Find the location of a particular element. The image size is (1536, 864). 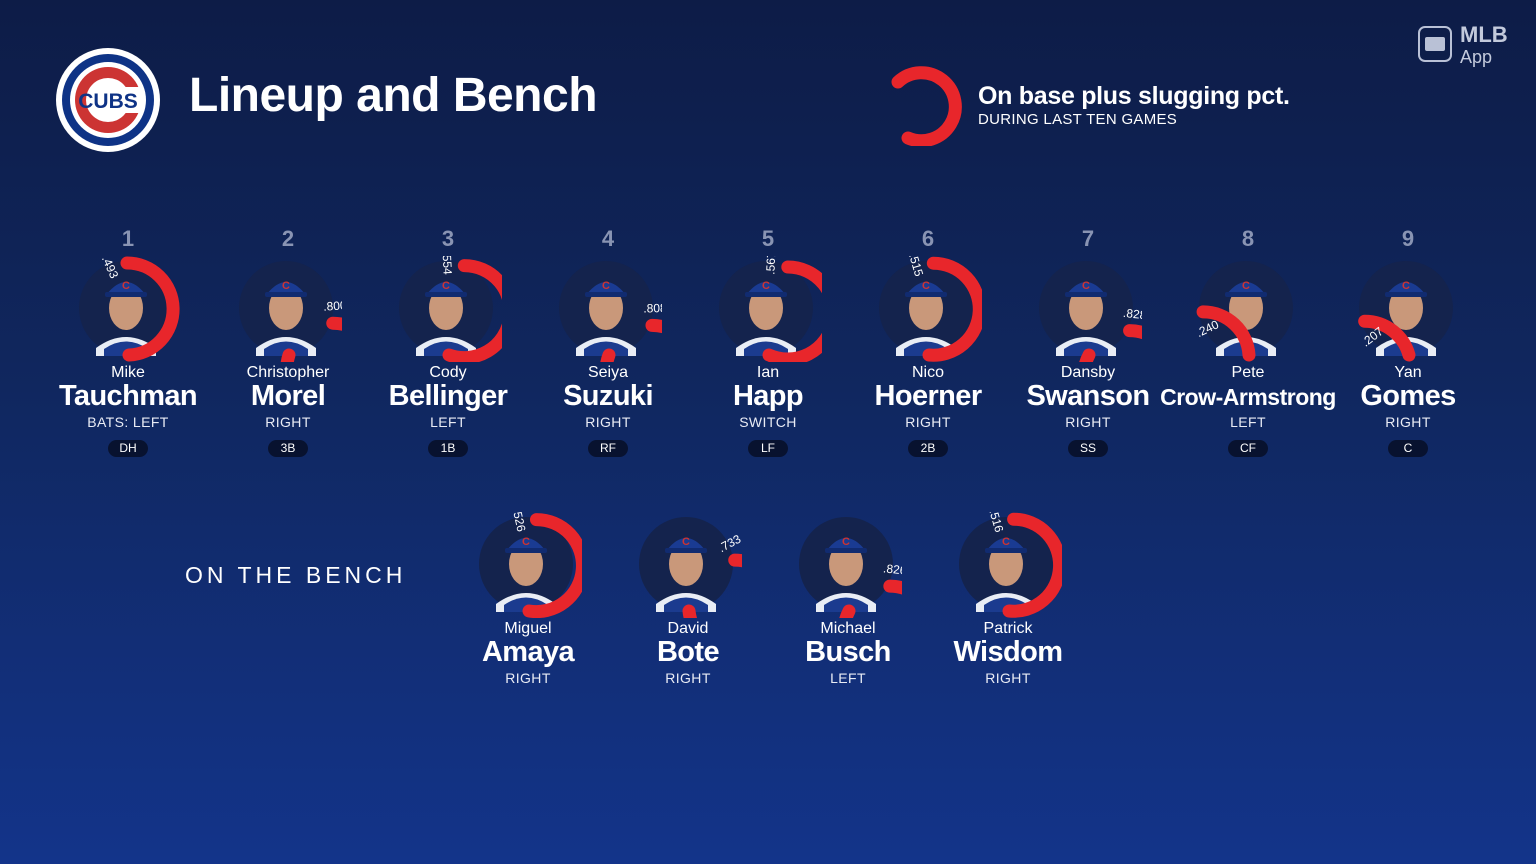

ops-ring: C .733 is located at coordinates (690, 567).